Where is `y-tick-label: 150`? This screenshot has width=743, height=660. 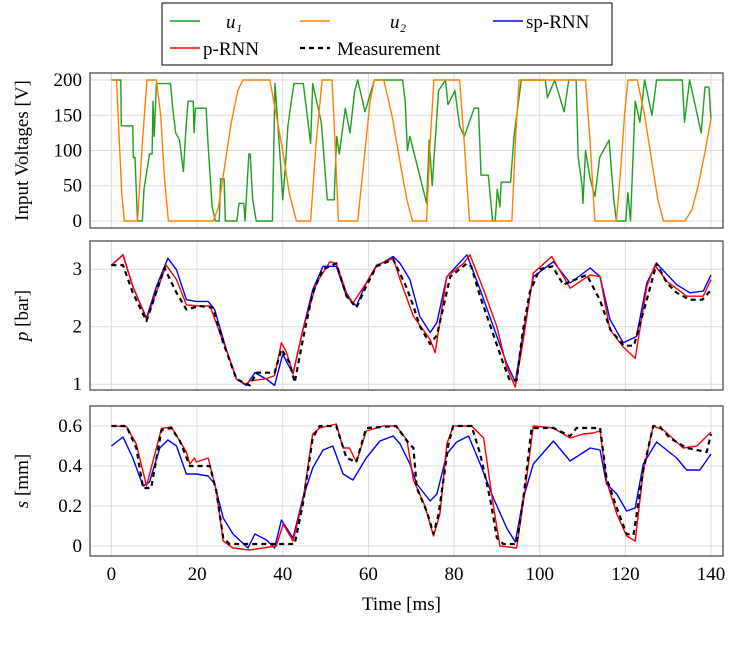 y-tick-label: 150 is located at coordinates (68, 115).